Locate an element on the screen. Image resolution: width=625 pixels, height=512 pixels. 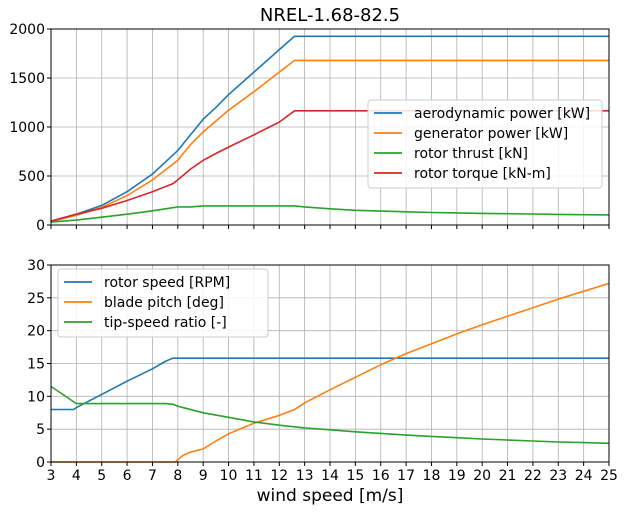
x-tick-label: 25 is located at coordinates (609, 476).